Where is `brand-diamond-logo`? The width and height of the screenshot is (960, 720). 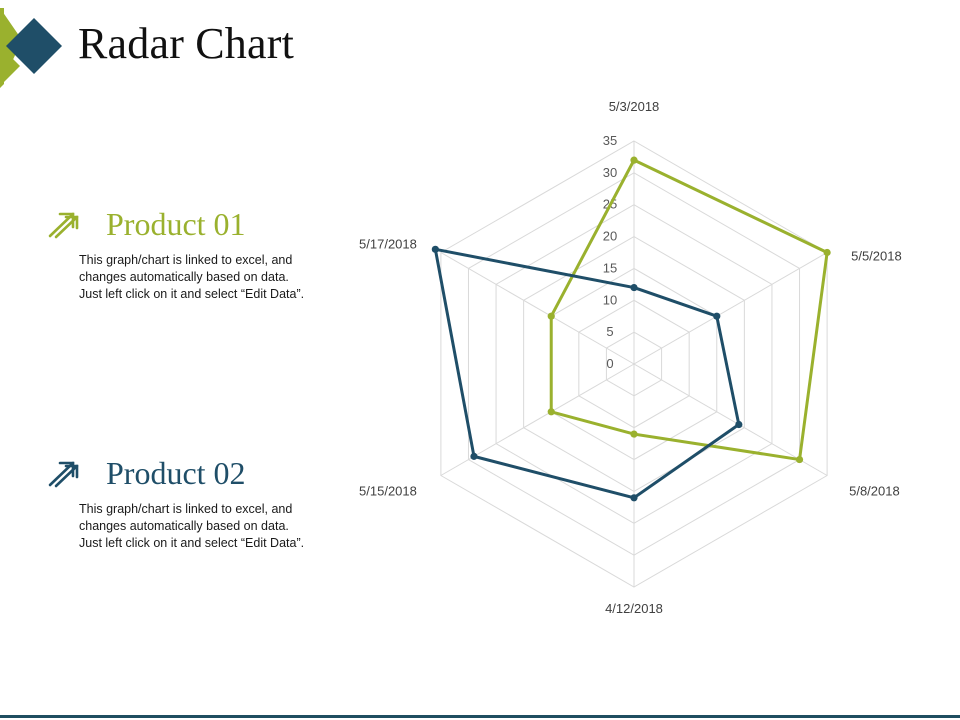 brand-diamond-logo is located at coordinates (31, 48).